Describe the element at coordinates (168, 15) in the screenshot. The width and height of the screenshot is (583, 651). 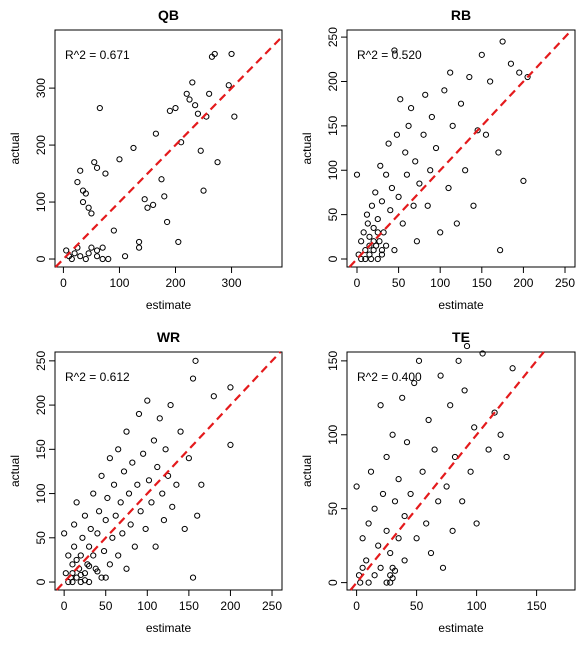
I see `panel-title: QB` at that location.